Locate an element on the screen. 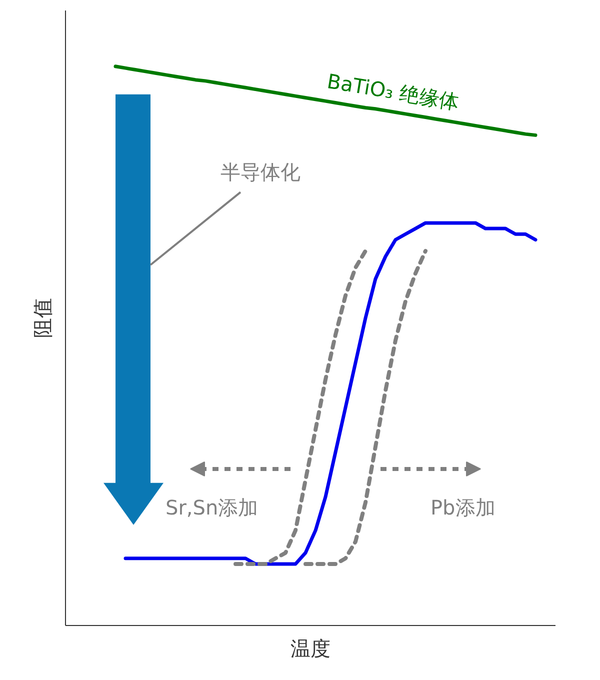 The image size is (600, 680). x-axis-title: 温度 is located at coordinates (310, 648).